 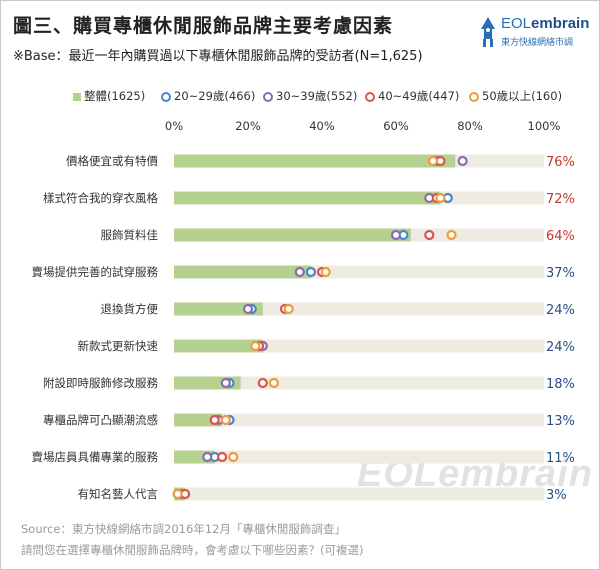 I want to click on legend-marker-40s, so click(x=370, y=96).